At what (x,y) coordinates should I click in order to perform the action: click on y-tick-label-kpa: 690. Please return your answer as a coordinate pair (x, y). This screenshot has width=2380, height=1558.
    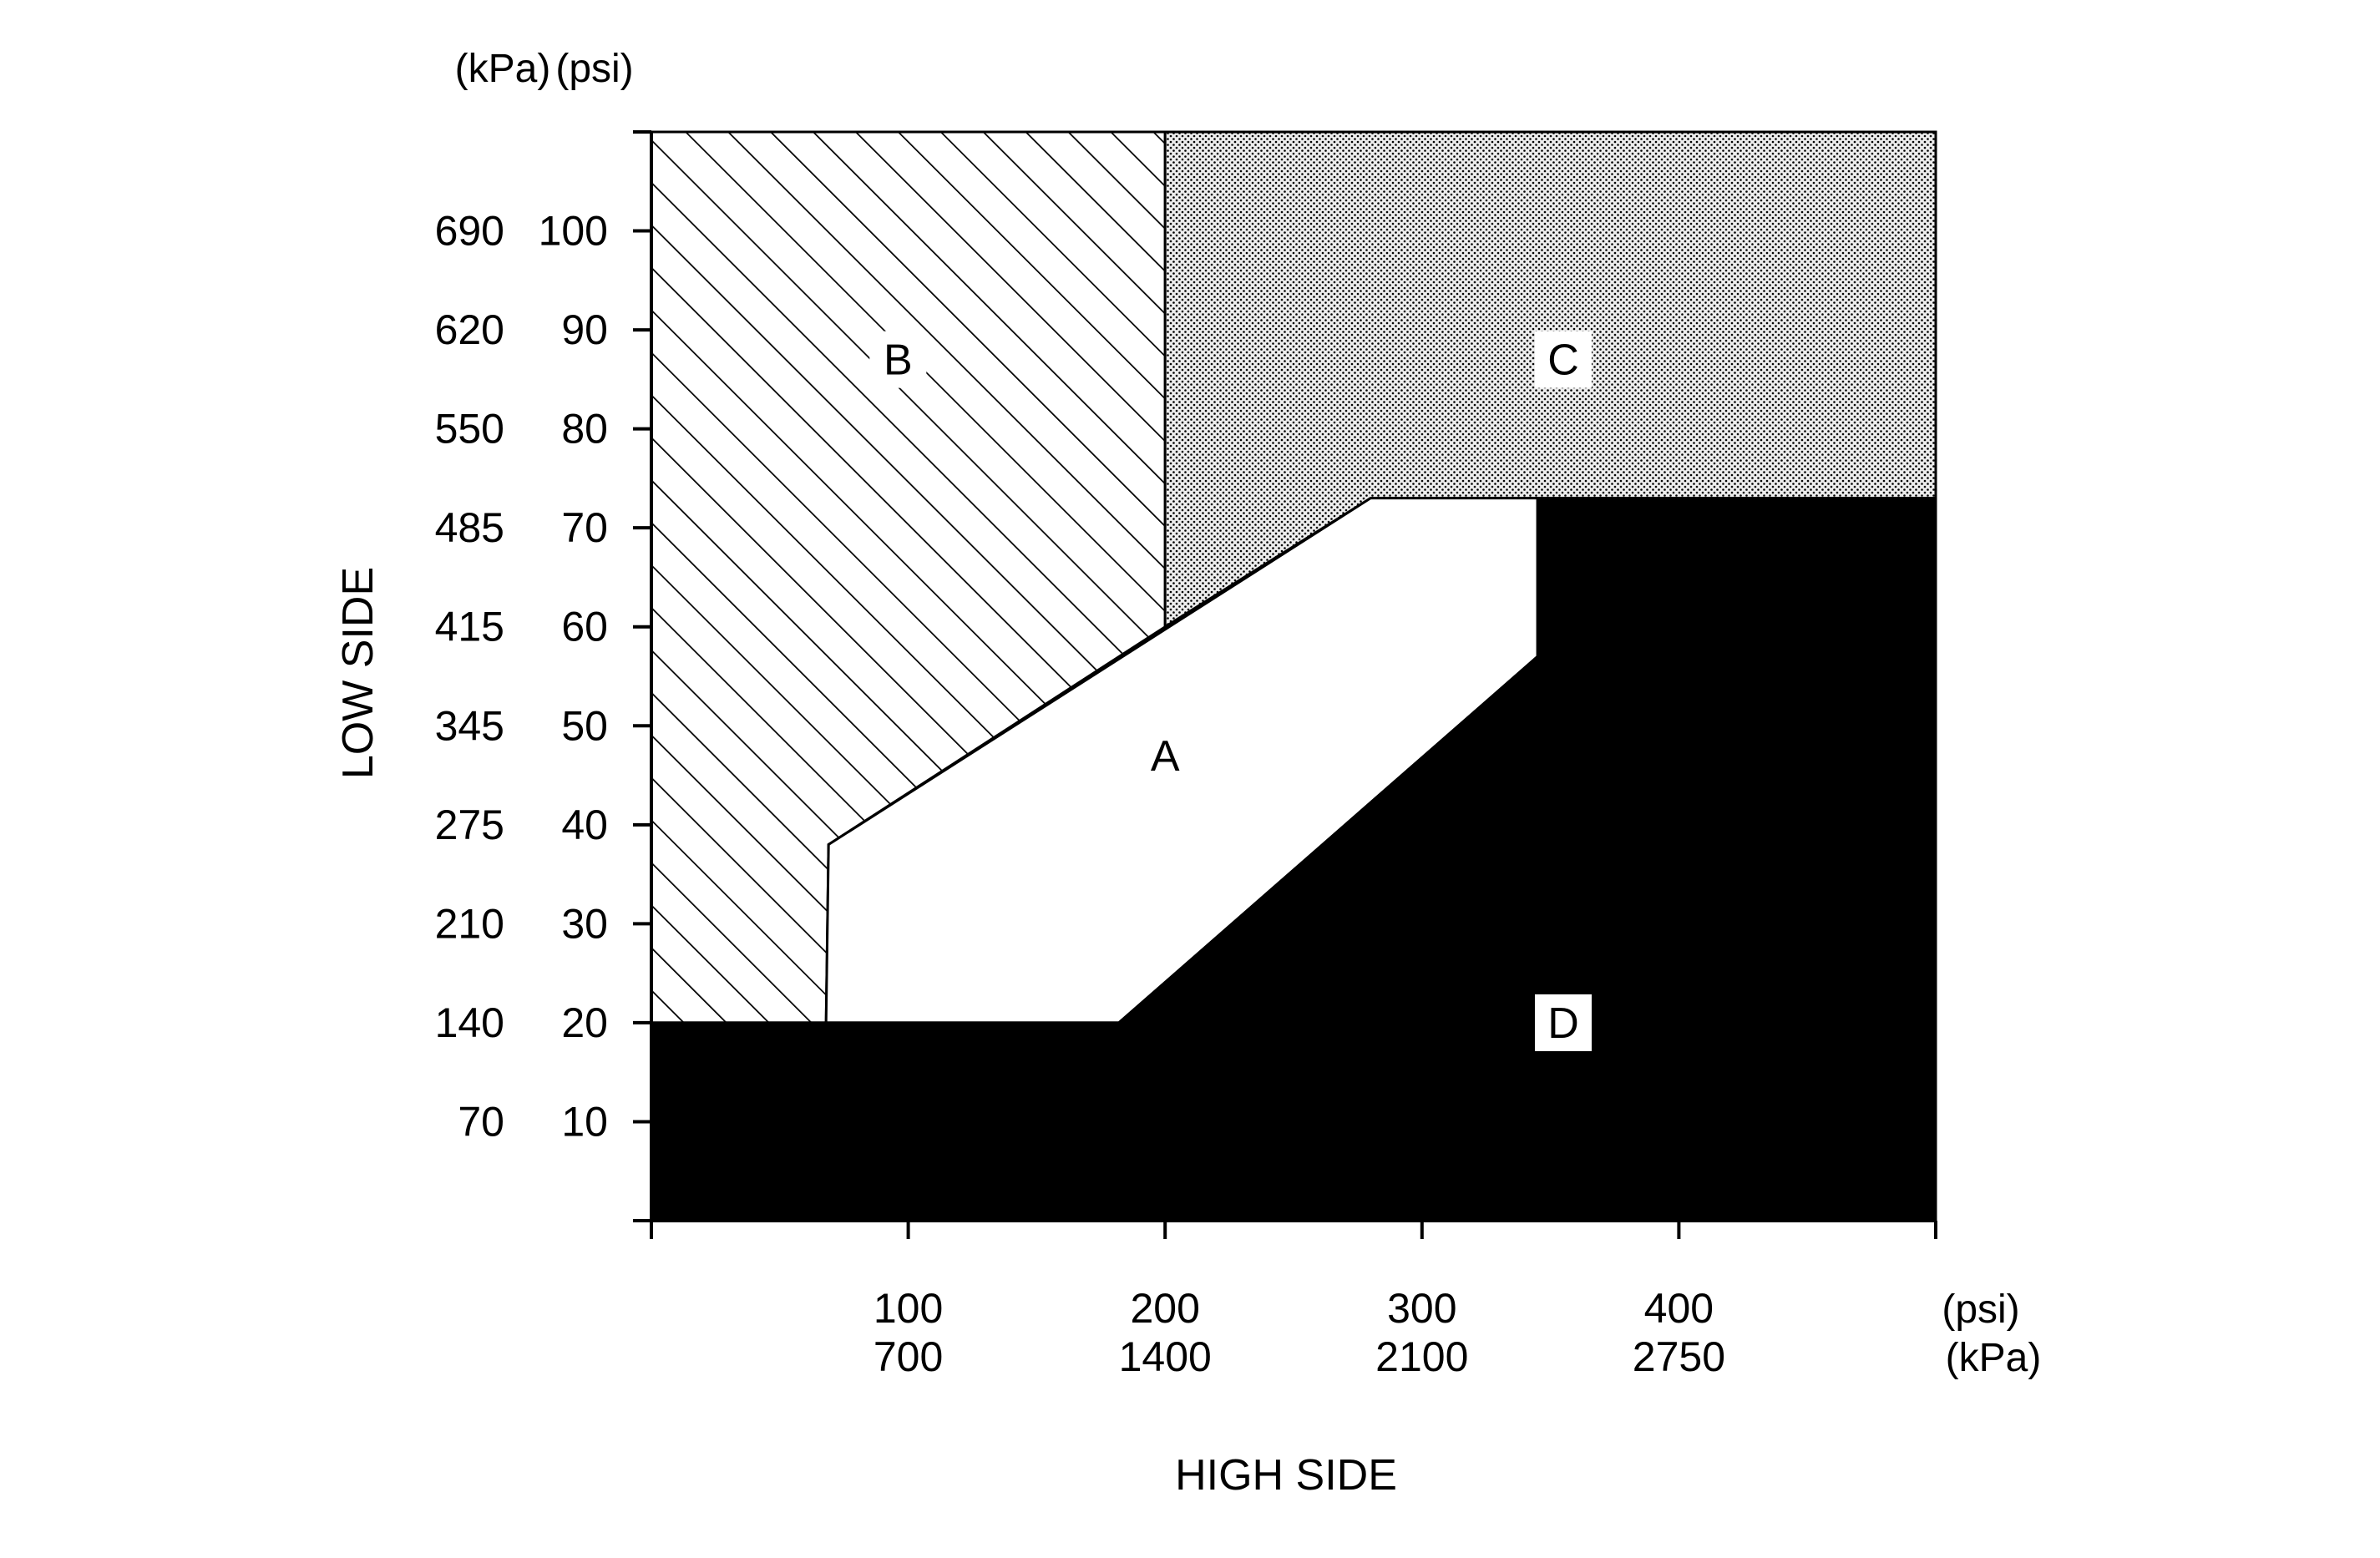
    Looking at the image, I should click on (470, 232).